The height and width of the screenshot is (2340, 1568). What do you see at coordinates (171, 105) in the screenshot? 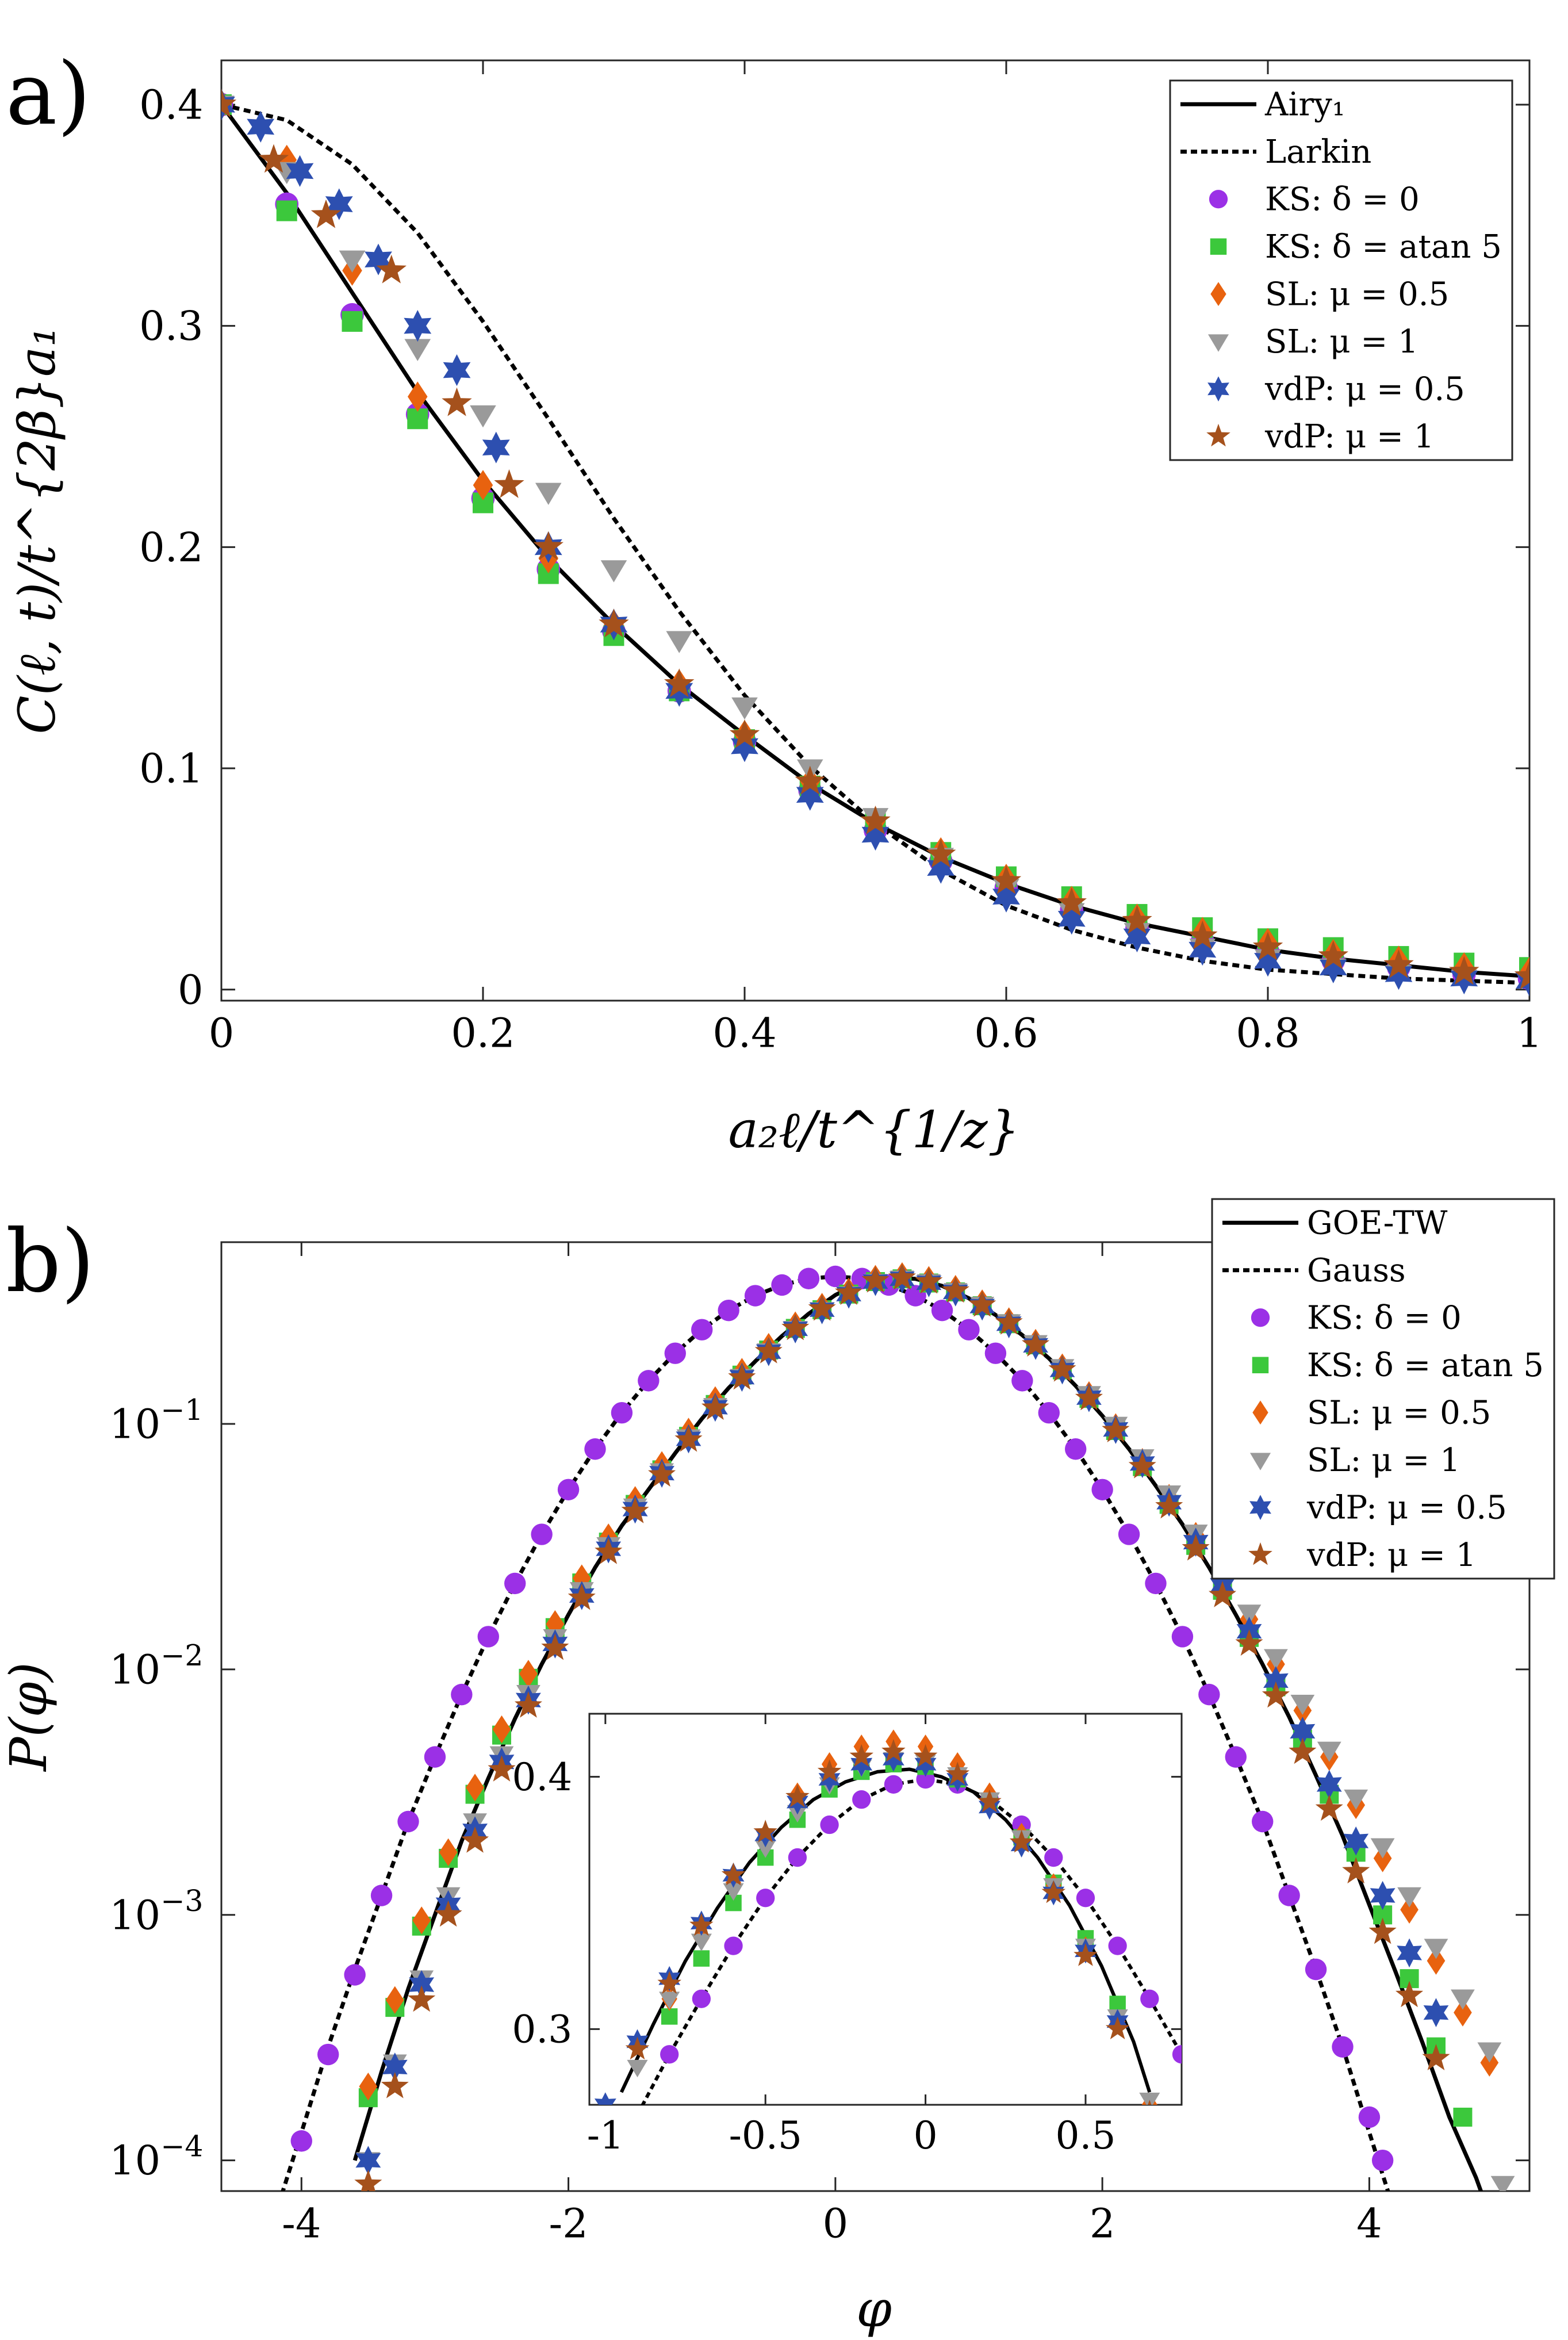
I see `y-tick-label: 0.4` at bounding box center [171, 105].